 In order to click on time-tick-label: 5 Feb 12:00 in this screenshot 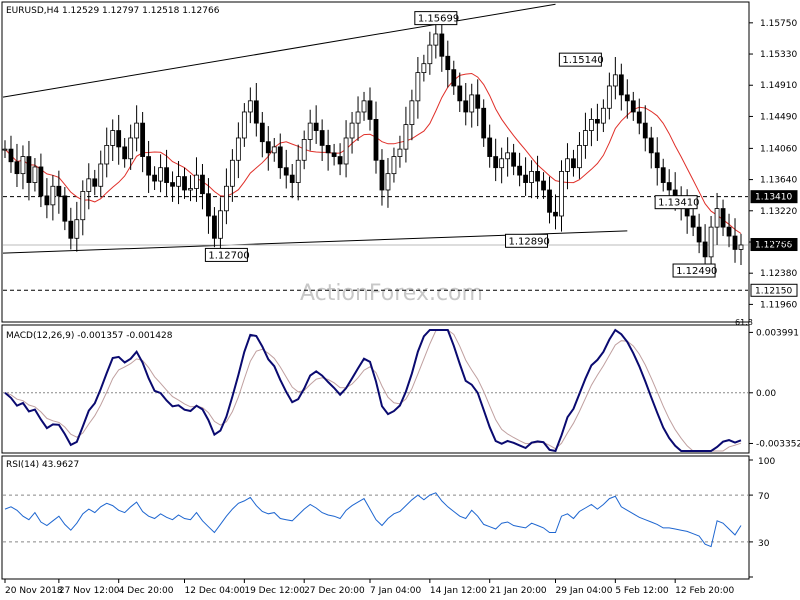, I will do `click(642, 591)`.